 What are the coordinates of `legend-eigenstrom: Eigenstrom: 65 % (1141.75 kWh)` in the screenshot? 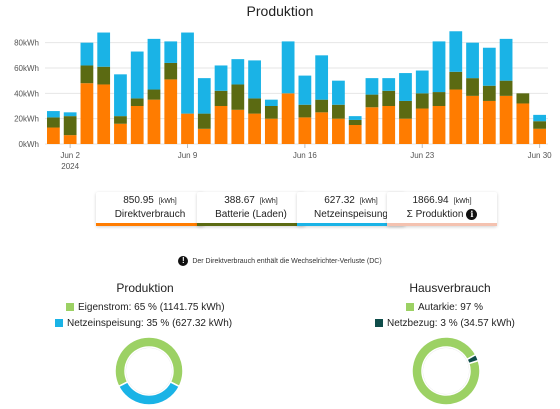 It's located at (145, 307).